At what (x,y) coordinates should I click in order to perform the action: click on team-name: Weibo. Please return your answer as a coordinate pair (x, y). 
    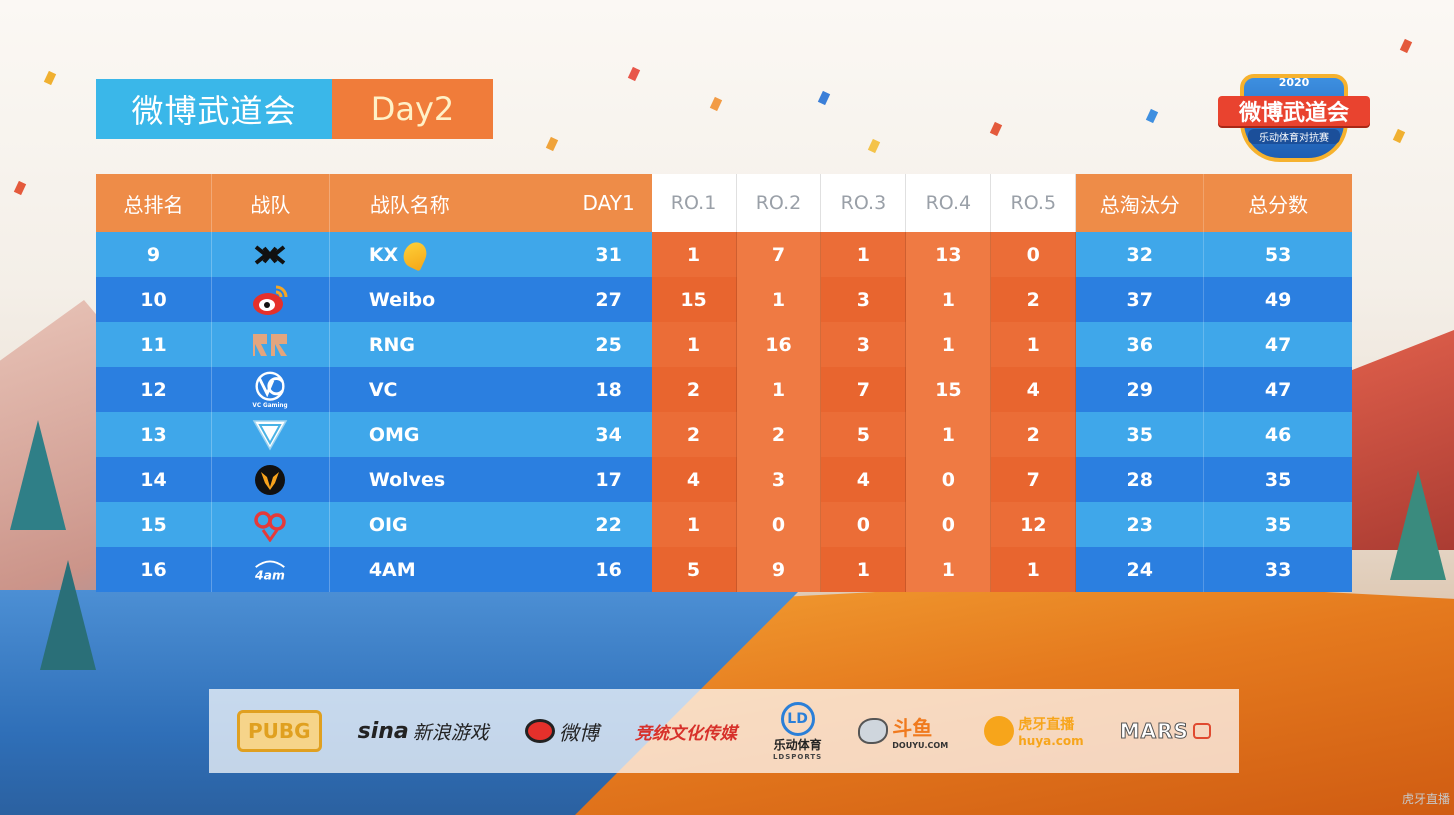
    Looking at the image, I should click on (402, 299).